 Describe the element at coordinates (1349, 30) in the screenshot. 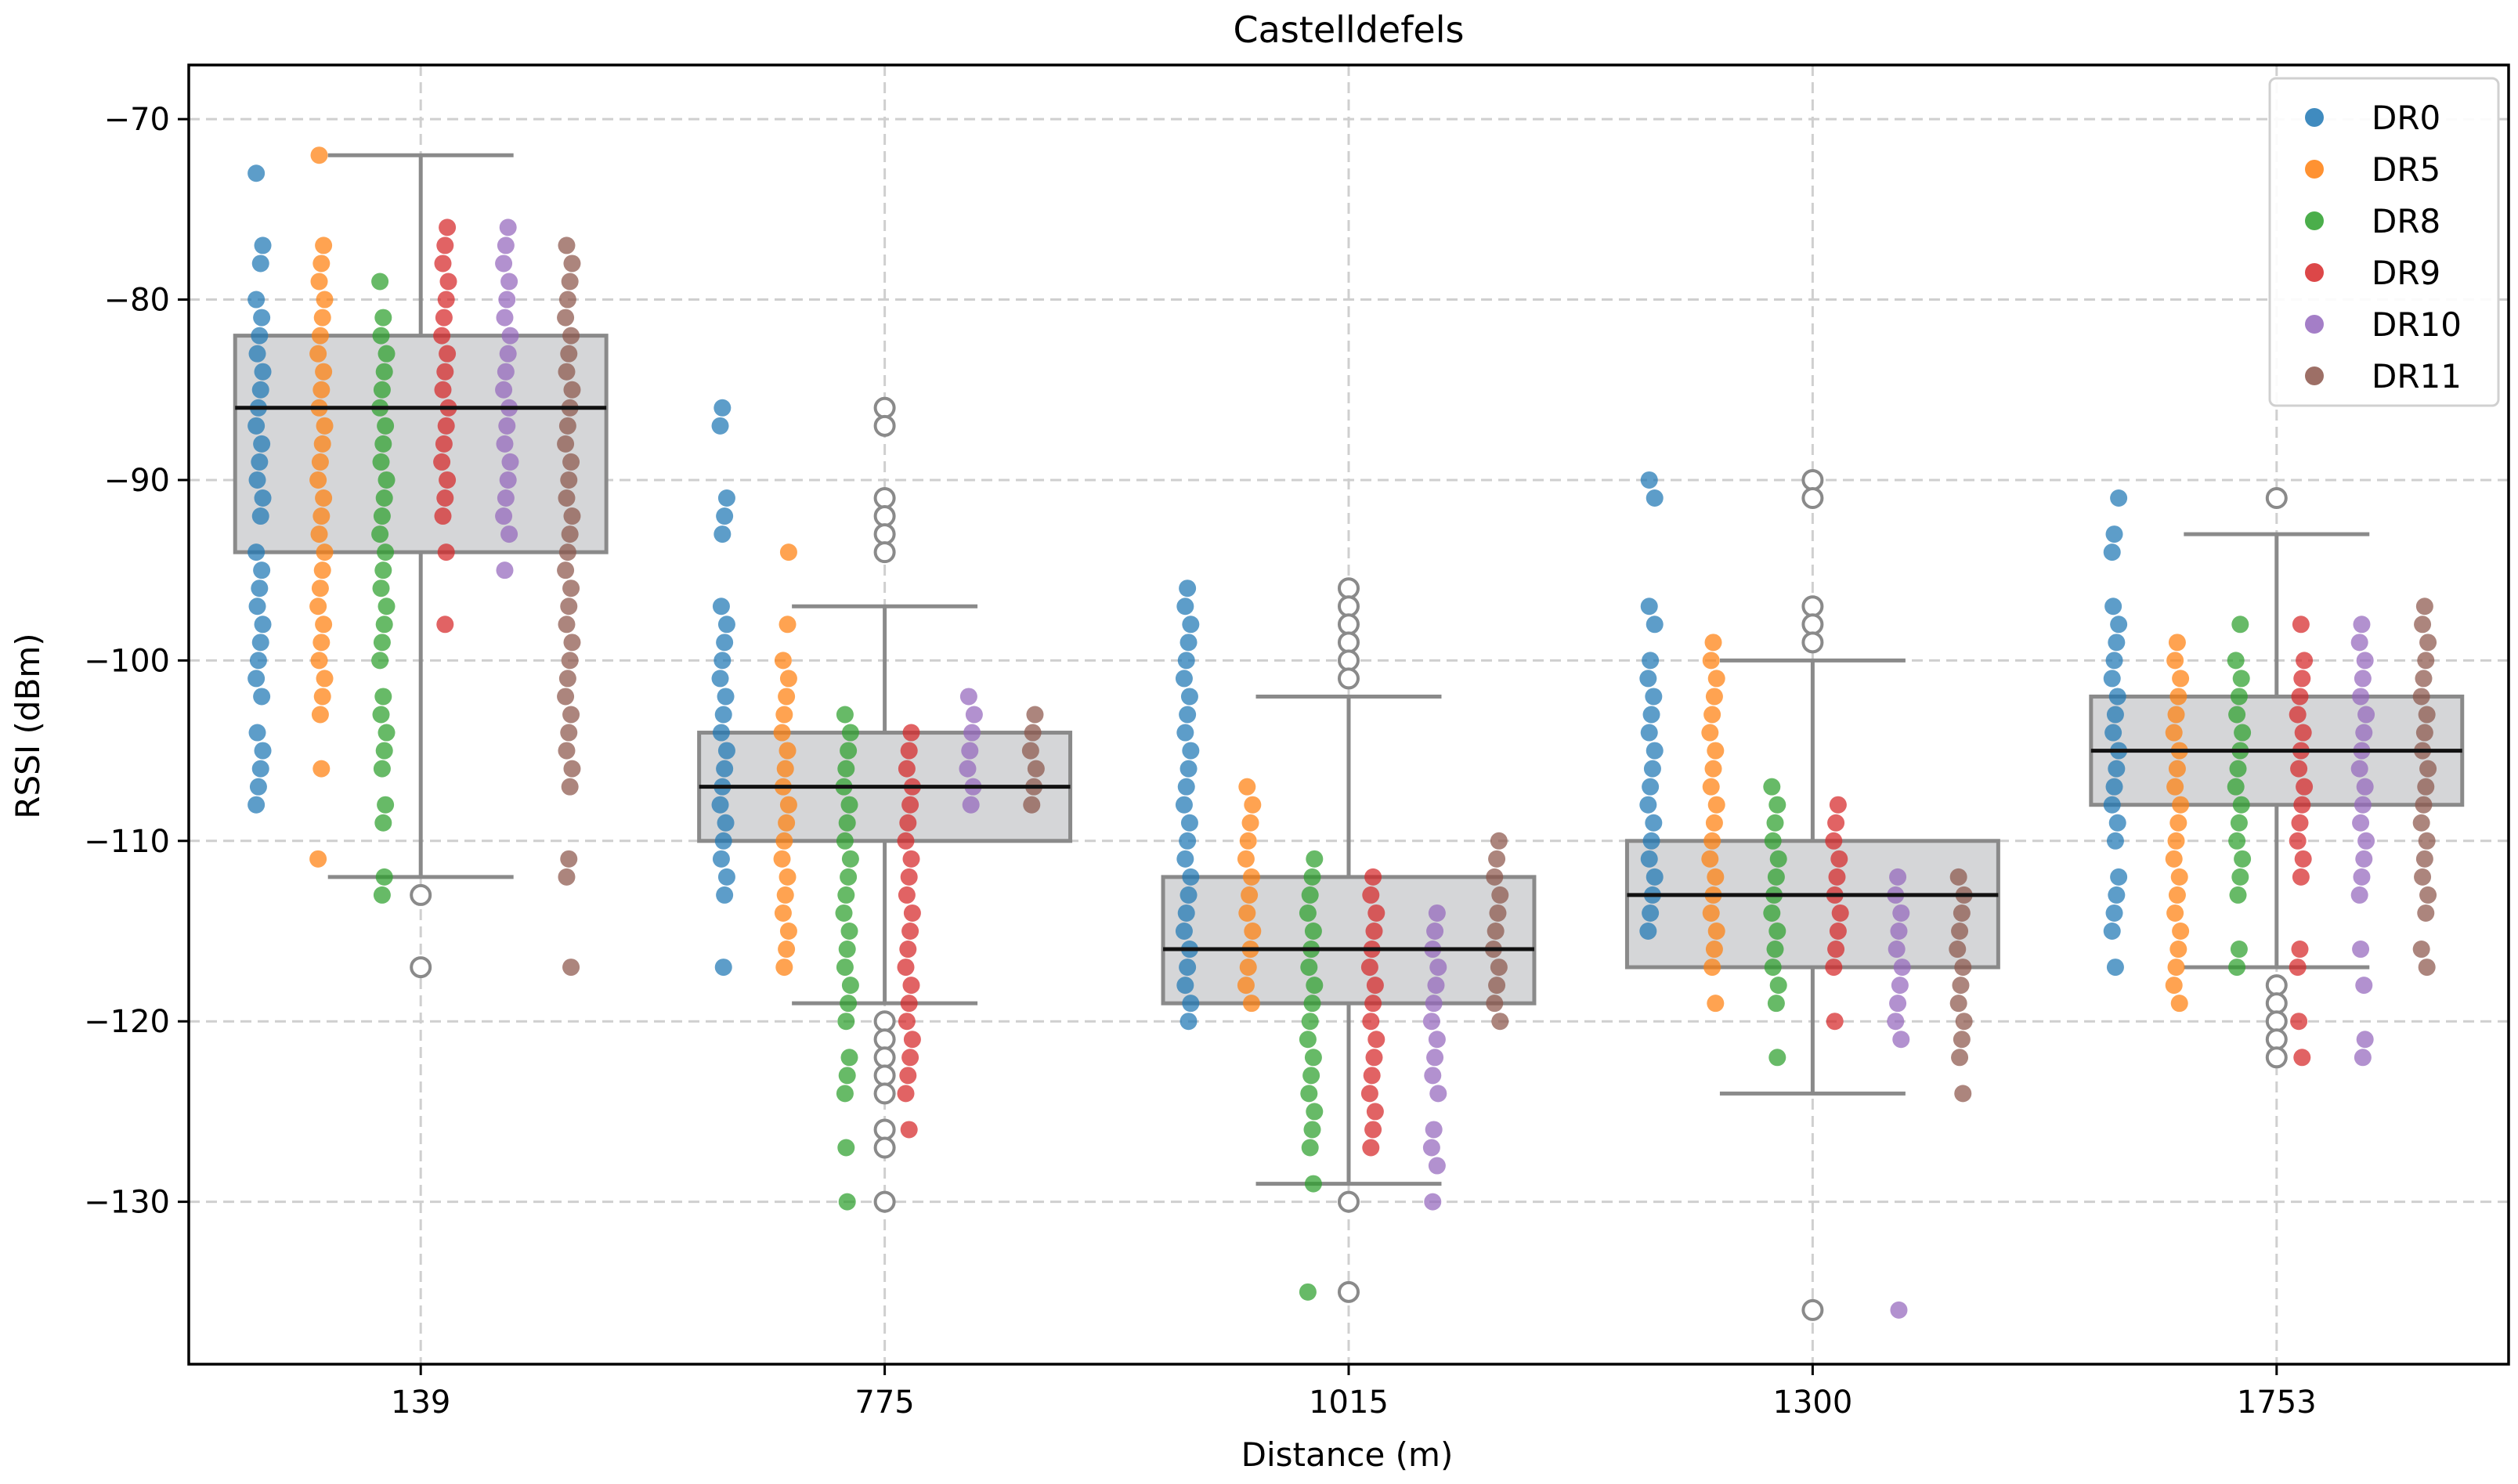

I see `chart-title: Castelldefels` at that location.